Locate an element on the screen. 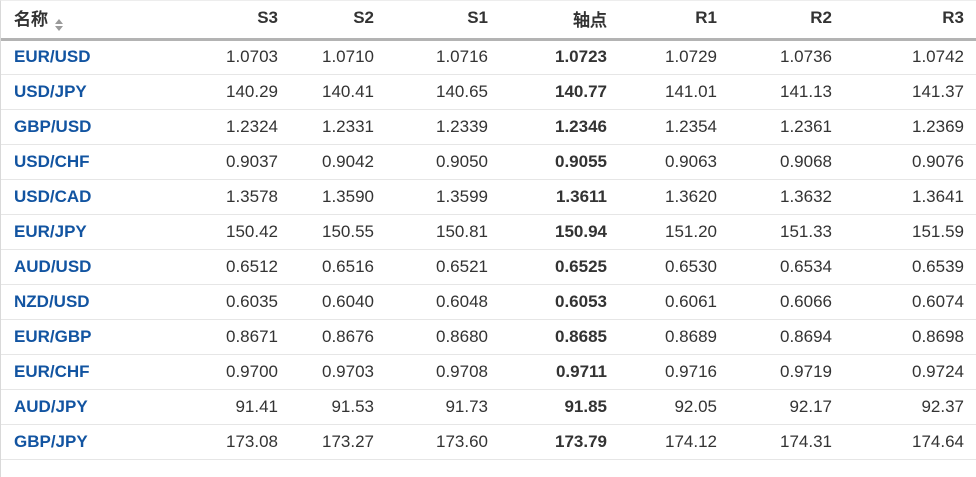 The height and width of the screenshot is (477, 976). cell-s2: 0.9042 is located at coordinates (339, 162).